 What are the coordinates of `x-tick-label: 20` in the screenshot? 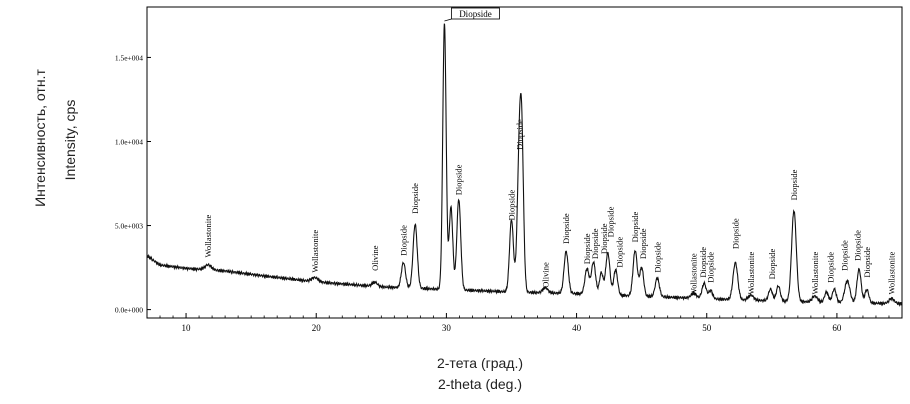 It's located at (317, 328).